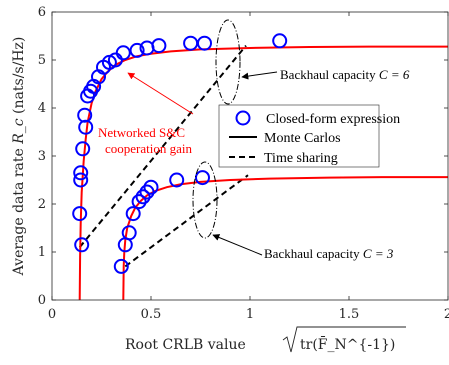  What do you see at coordinates (42, 204) in the screenshot?
I see `y-tick-label: 2` at bounding box center [42, 204].